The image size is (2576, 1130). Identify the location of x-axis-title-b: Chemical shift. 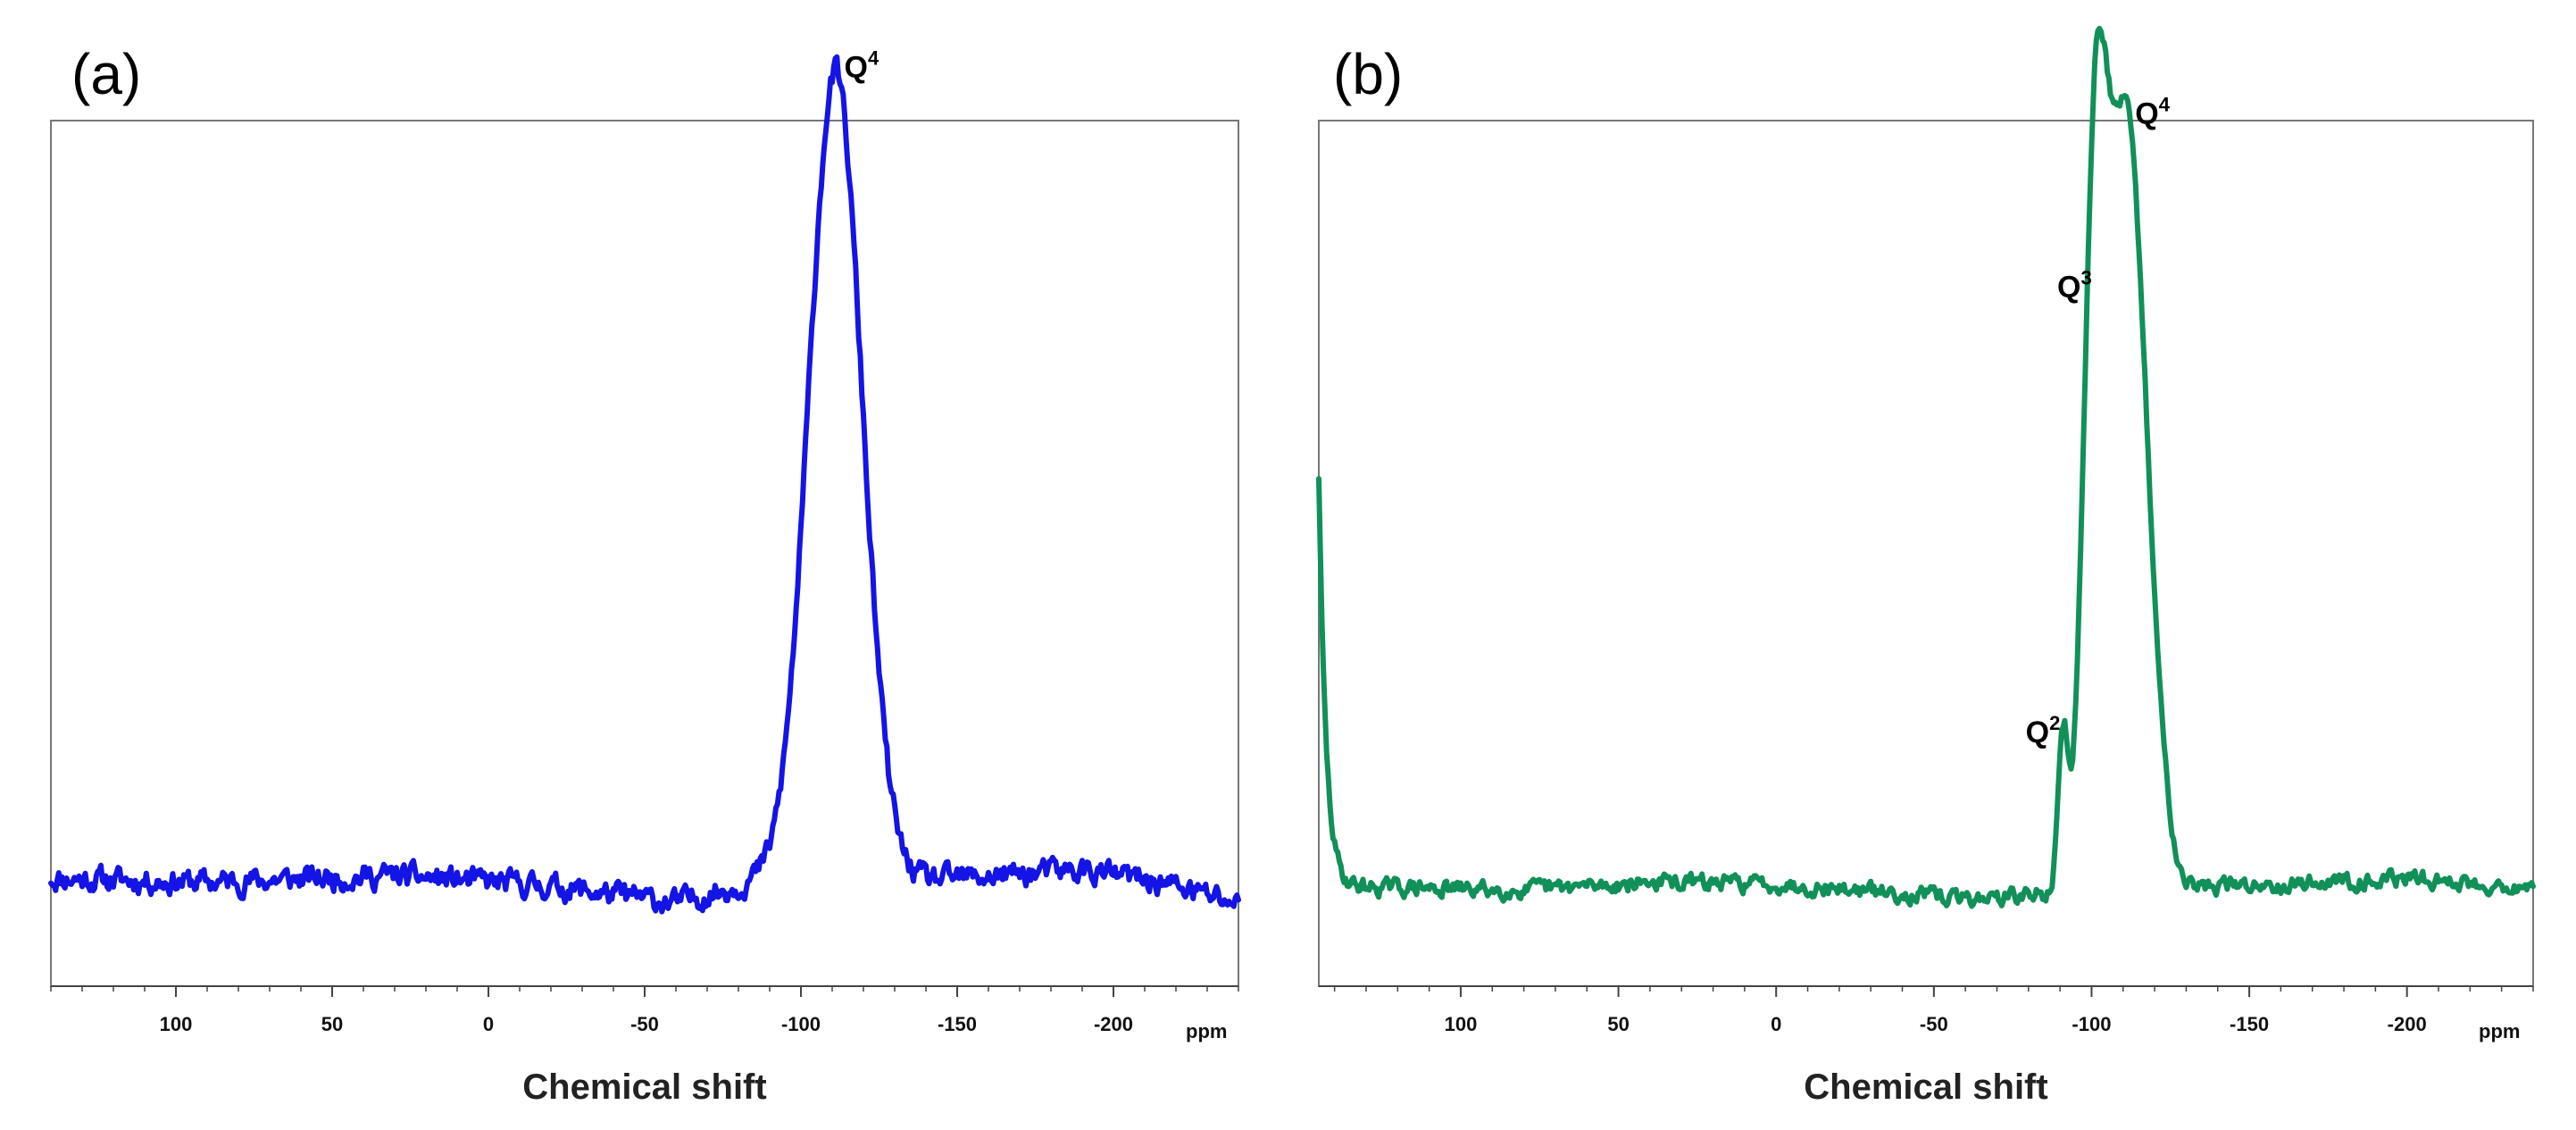
(1925, 1087).